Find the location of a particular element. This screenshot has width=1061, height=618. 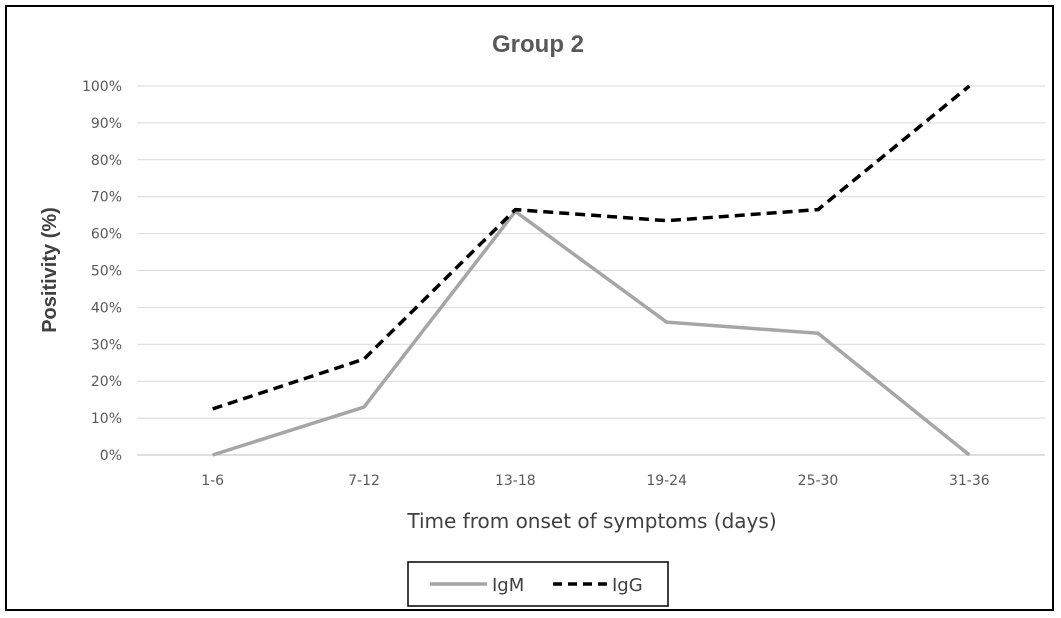

x-tick-label: 31-36 is located at coordinates (969, 481).